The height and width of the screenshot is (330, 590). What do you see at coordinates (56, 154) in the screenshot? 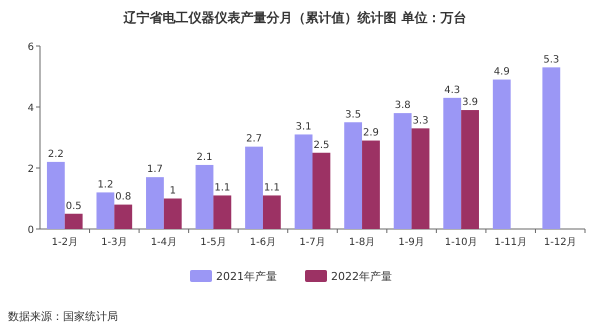
I see `data-label: 2.2` at bounding box center [56, 154].